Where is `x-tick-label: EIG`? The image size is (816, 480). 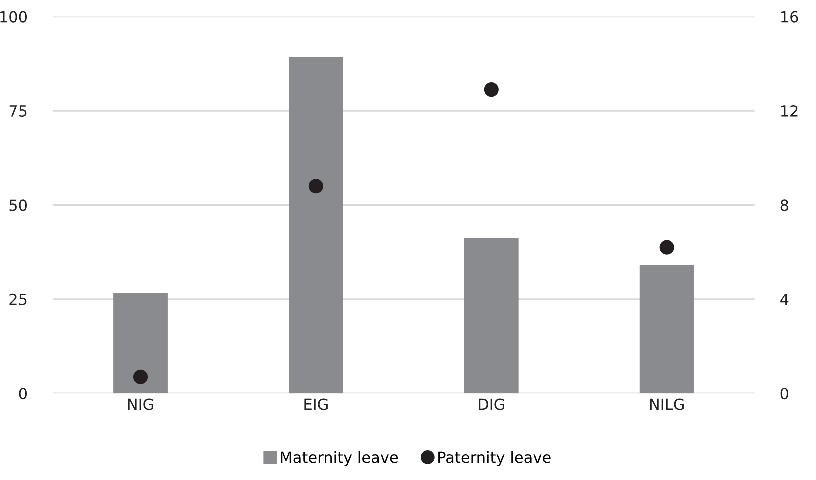
x-tick-label: EIG is located at coordinates (316, 404).